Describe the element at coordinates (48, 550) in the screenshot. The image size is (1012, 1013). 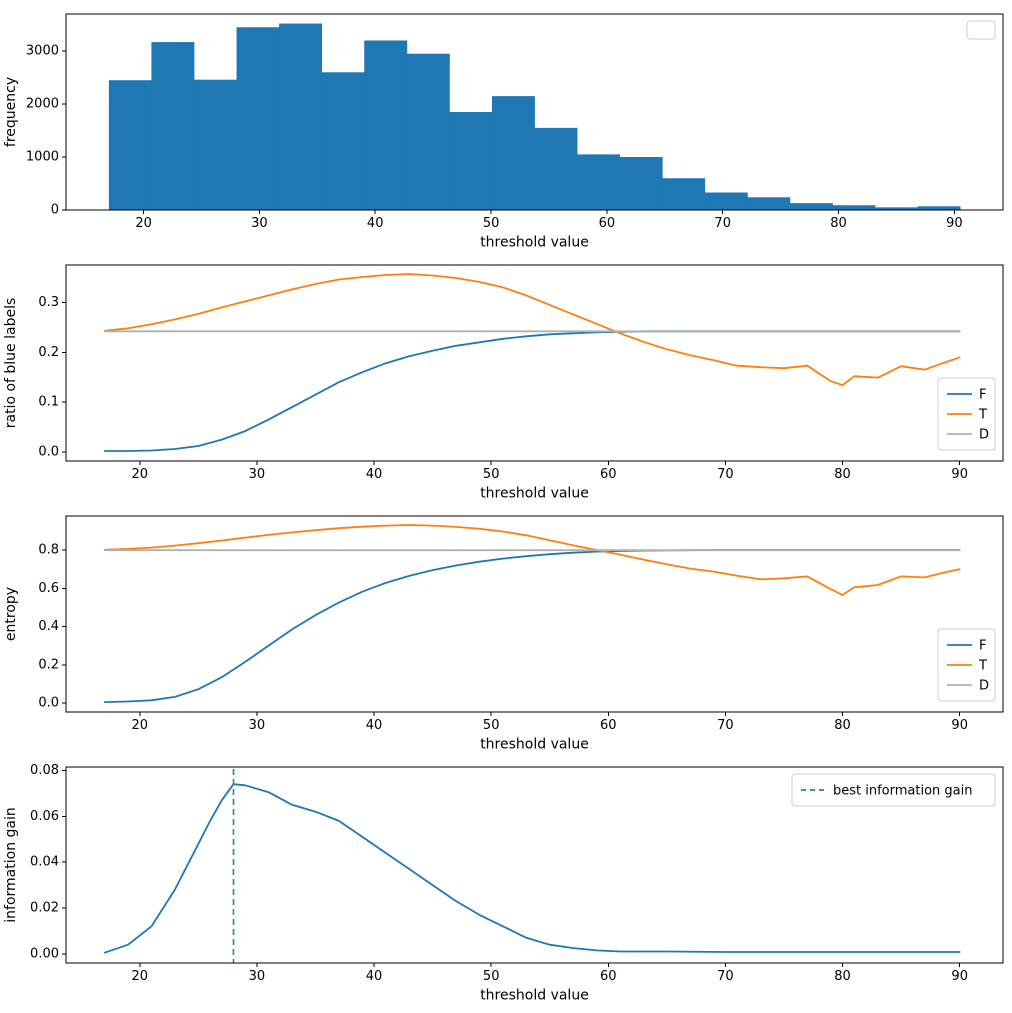
I see `y-tick-label: 0.8` at that location.